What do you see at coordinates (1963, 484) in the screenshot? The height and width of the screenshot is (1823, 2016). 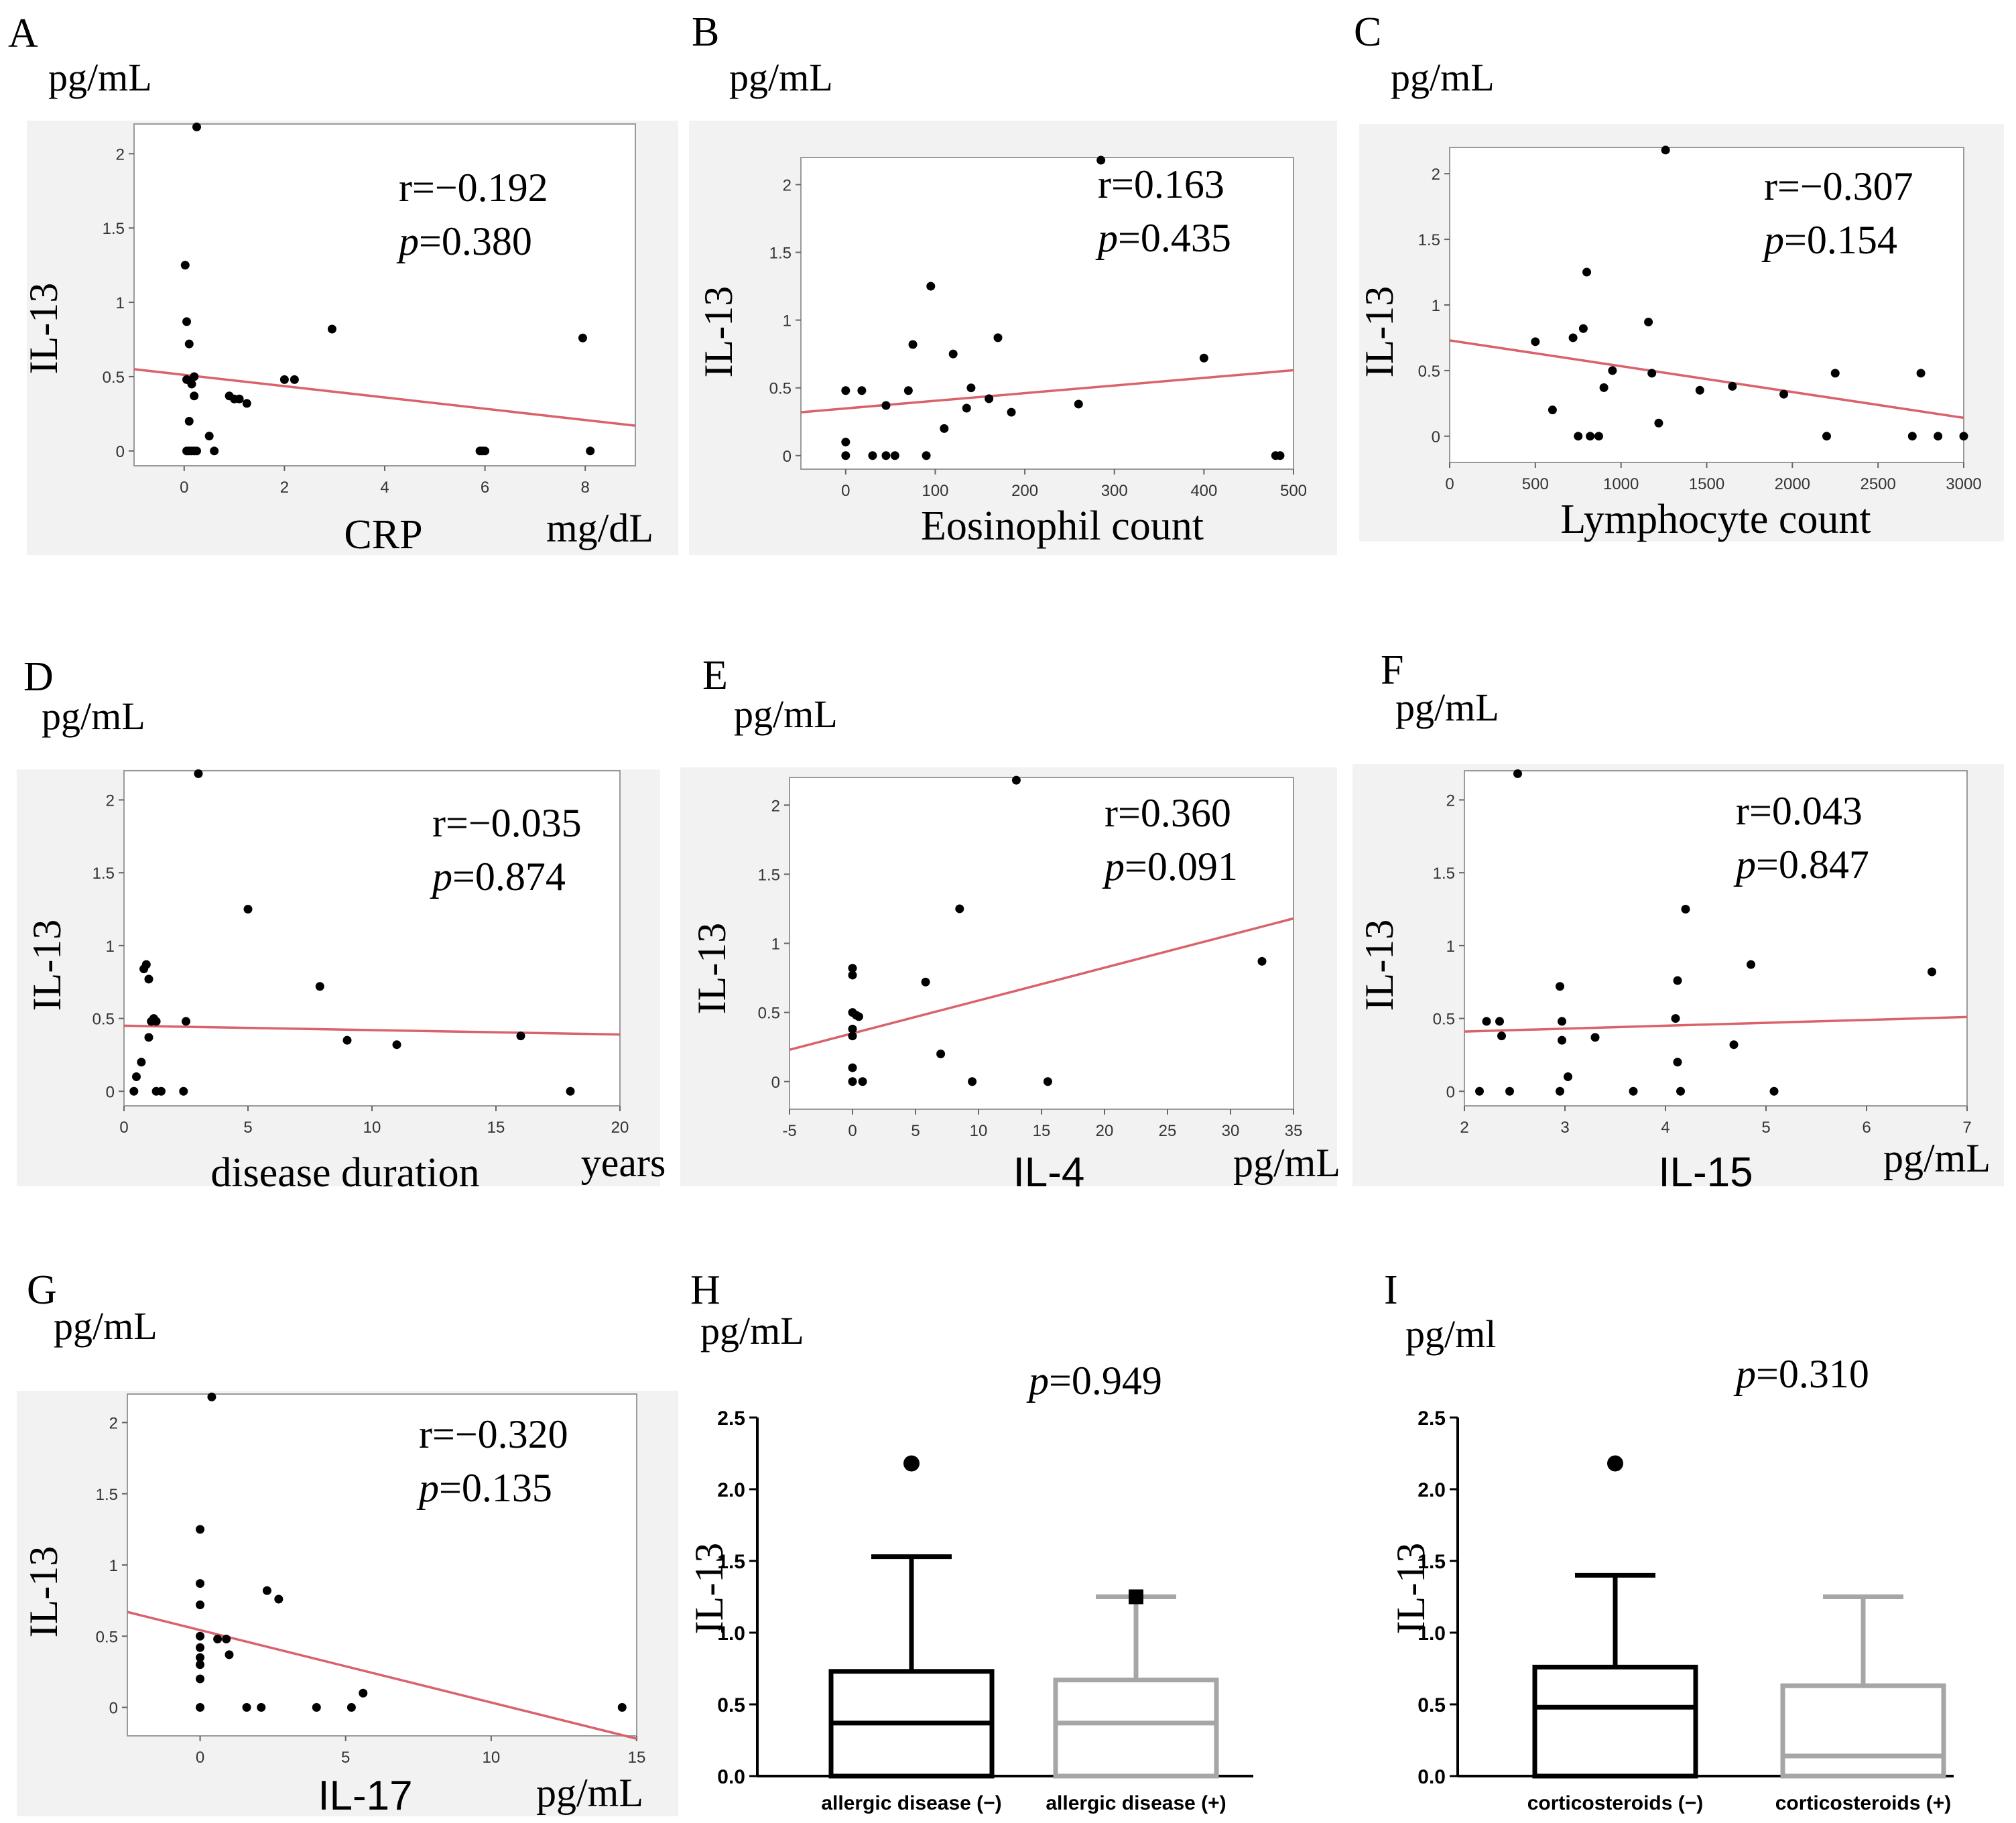 I see `x-tick-label: 3000` at bounding box center [1963, 484].